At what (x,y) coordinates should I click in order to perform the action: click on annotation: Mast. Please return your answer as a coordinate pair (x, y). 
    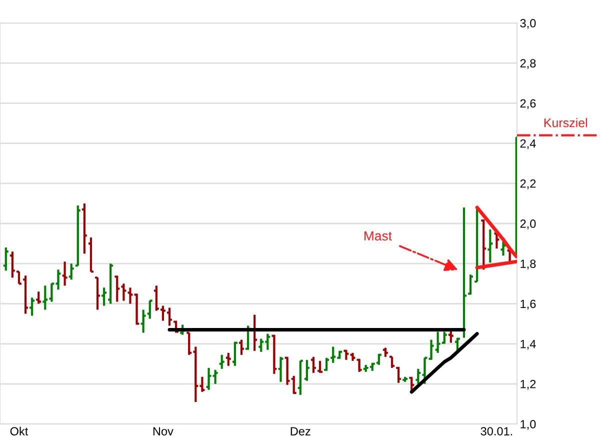
    Looking at the image, I should click on (378, 236).